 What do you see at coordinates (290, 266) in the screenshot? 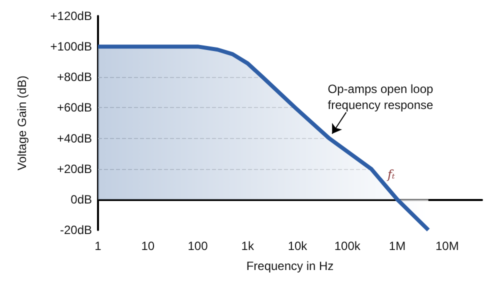
I see `x-axis-title: Frequency in Hz` at bounding box center [290, 266].